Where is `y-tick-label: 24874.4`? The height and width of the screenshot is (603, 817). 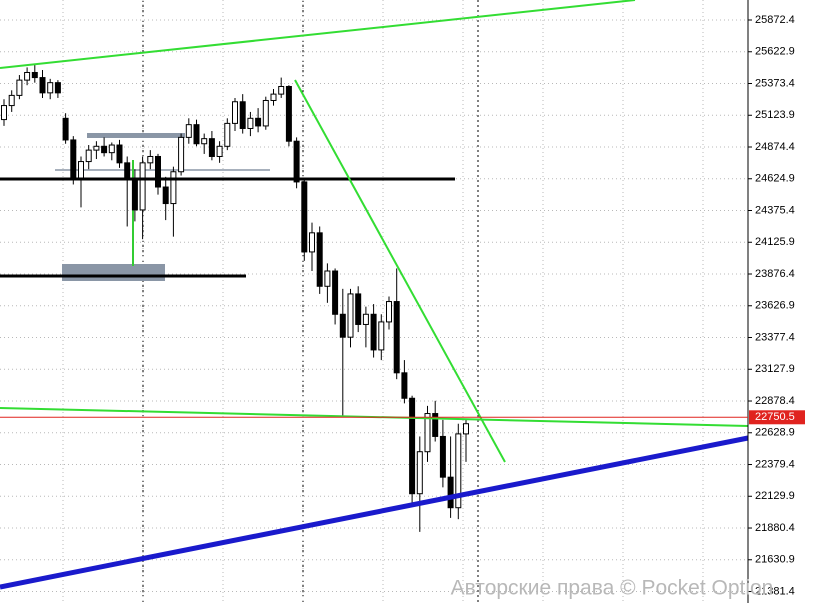
y-tick-label: 24874.4 is located at coordinates (775, 147).